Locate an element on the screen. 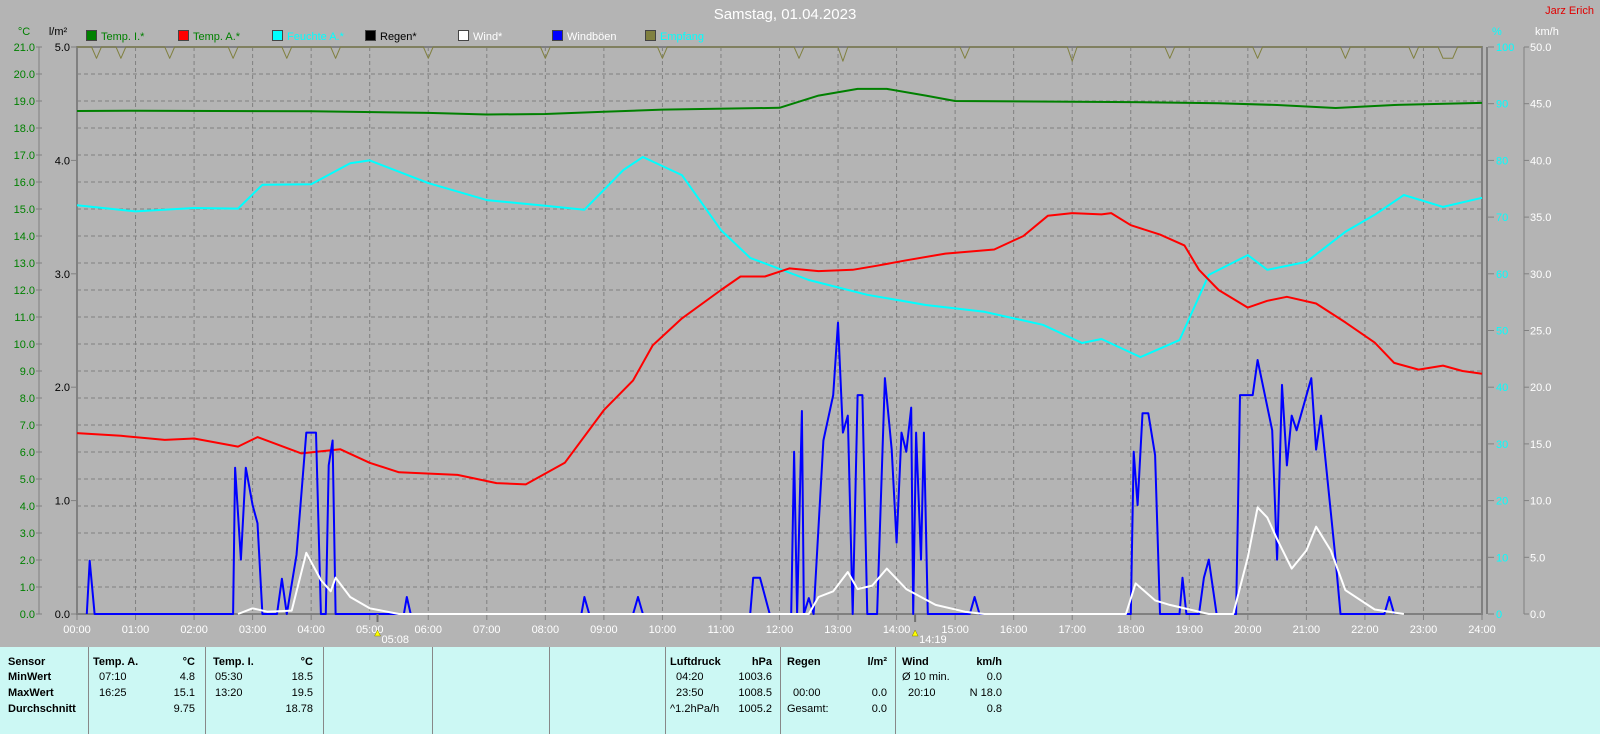  x-tick-label: 03:00 is located at coordinates (253, 630).